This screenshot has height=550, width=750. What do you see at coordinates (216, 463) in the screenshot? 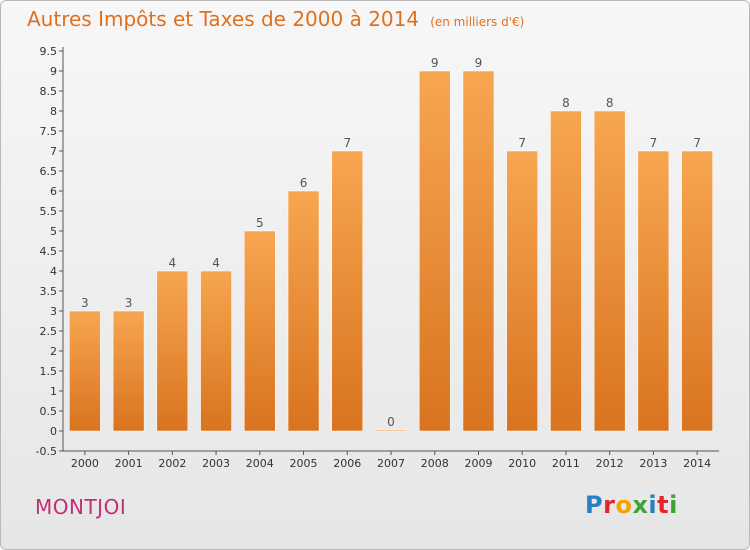
I see `x-tick-label: 2003` at bounding box center [216, 463].